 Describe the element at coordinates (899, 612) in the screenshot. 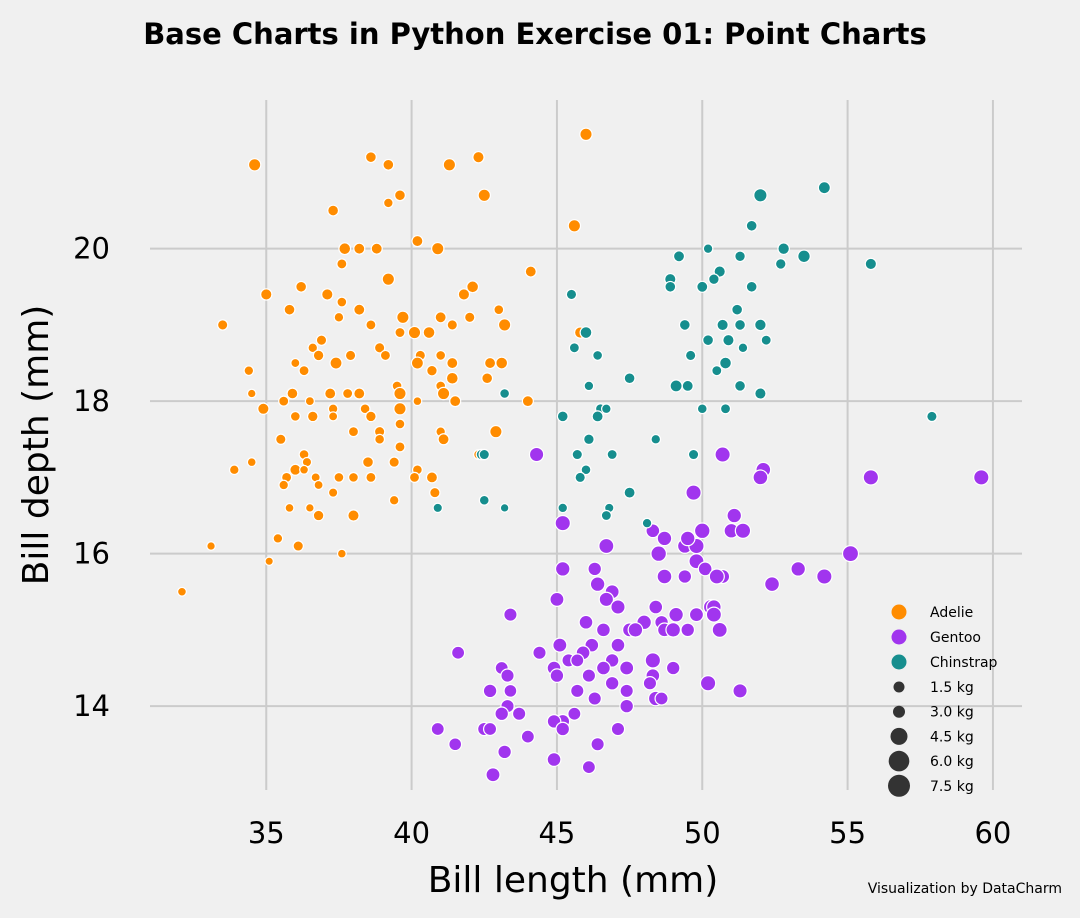

I see `legend-marker-adelie` at that location.